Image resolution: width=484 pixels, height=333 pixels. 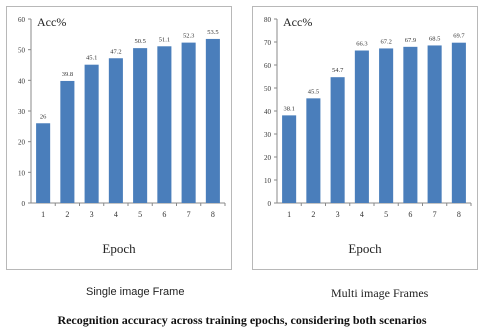 What do you see at coordinates (385, 41) in the screenshot?
I see `bar-value-label: 67.2` at bounding box center [385, 41].